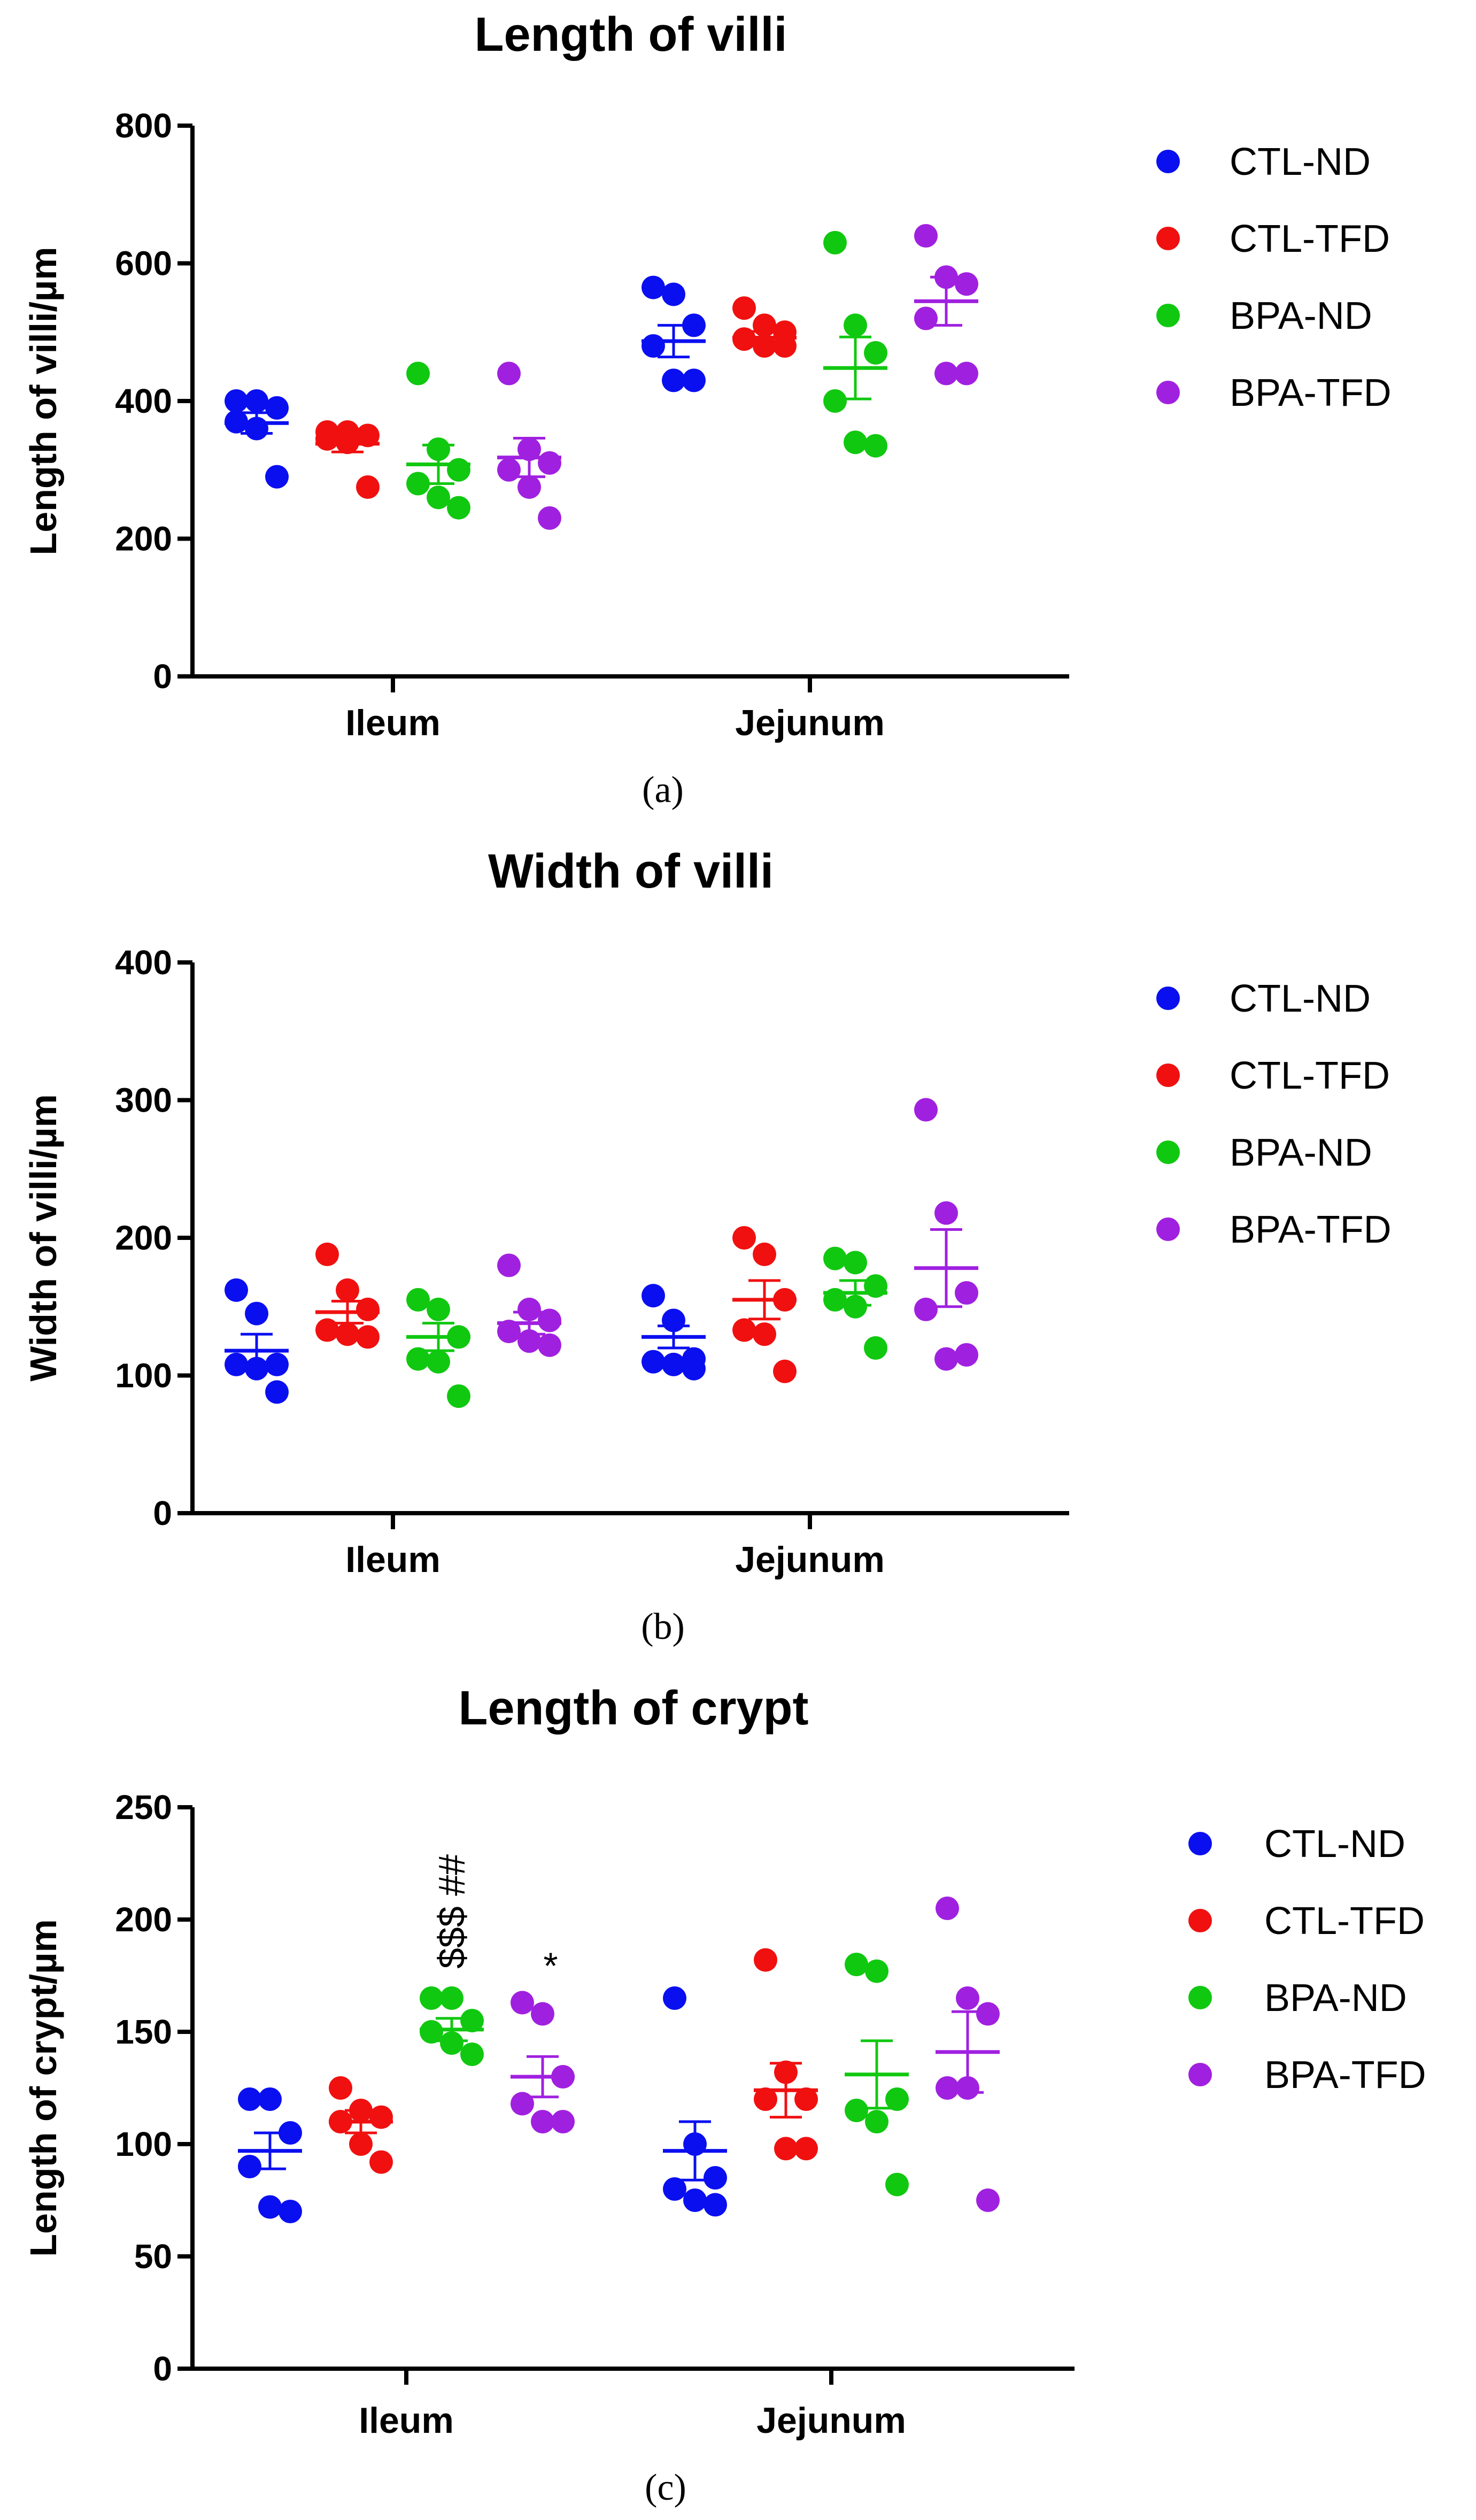 The height and width of the screenshot is (2520, 1476). Describe the element at coordinates (634, 1708) in the screenshot. I see `chart-title: Length of crypt` at that location.